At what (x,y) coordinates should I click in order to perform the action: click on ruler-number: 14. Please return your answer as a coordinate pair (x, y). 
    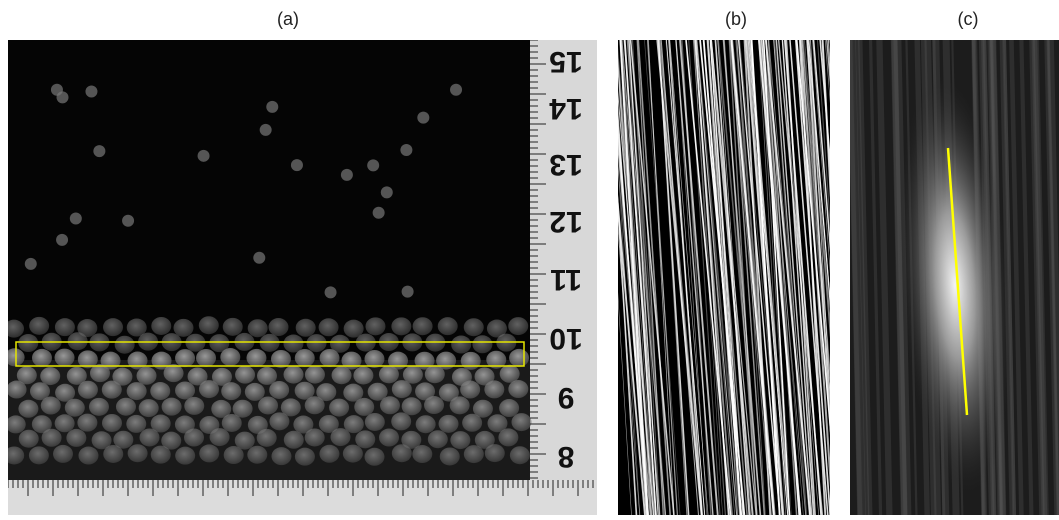
    Looking at the image, I should click on (566, 108).